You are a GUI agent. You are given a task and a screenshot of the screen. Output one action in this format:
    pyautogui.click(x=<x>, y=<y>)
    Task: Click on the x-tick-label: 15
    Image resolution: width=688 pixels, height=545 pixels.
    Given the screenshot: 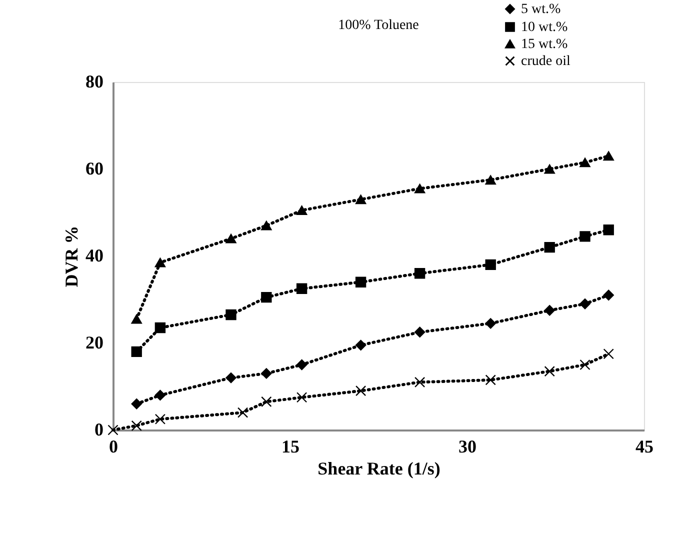 What is the action you would take?
    pyautogui.click(x=291, y=446)
    